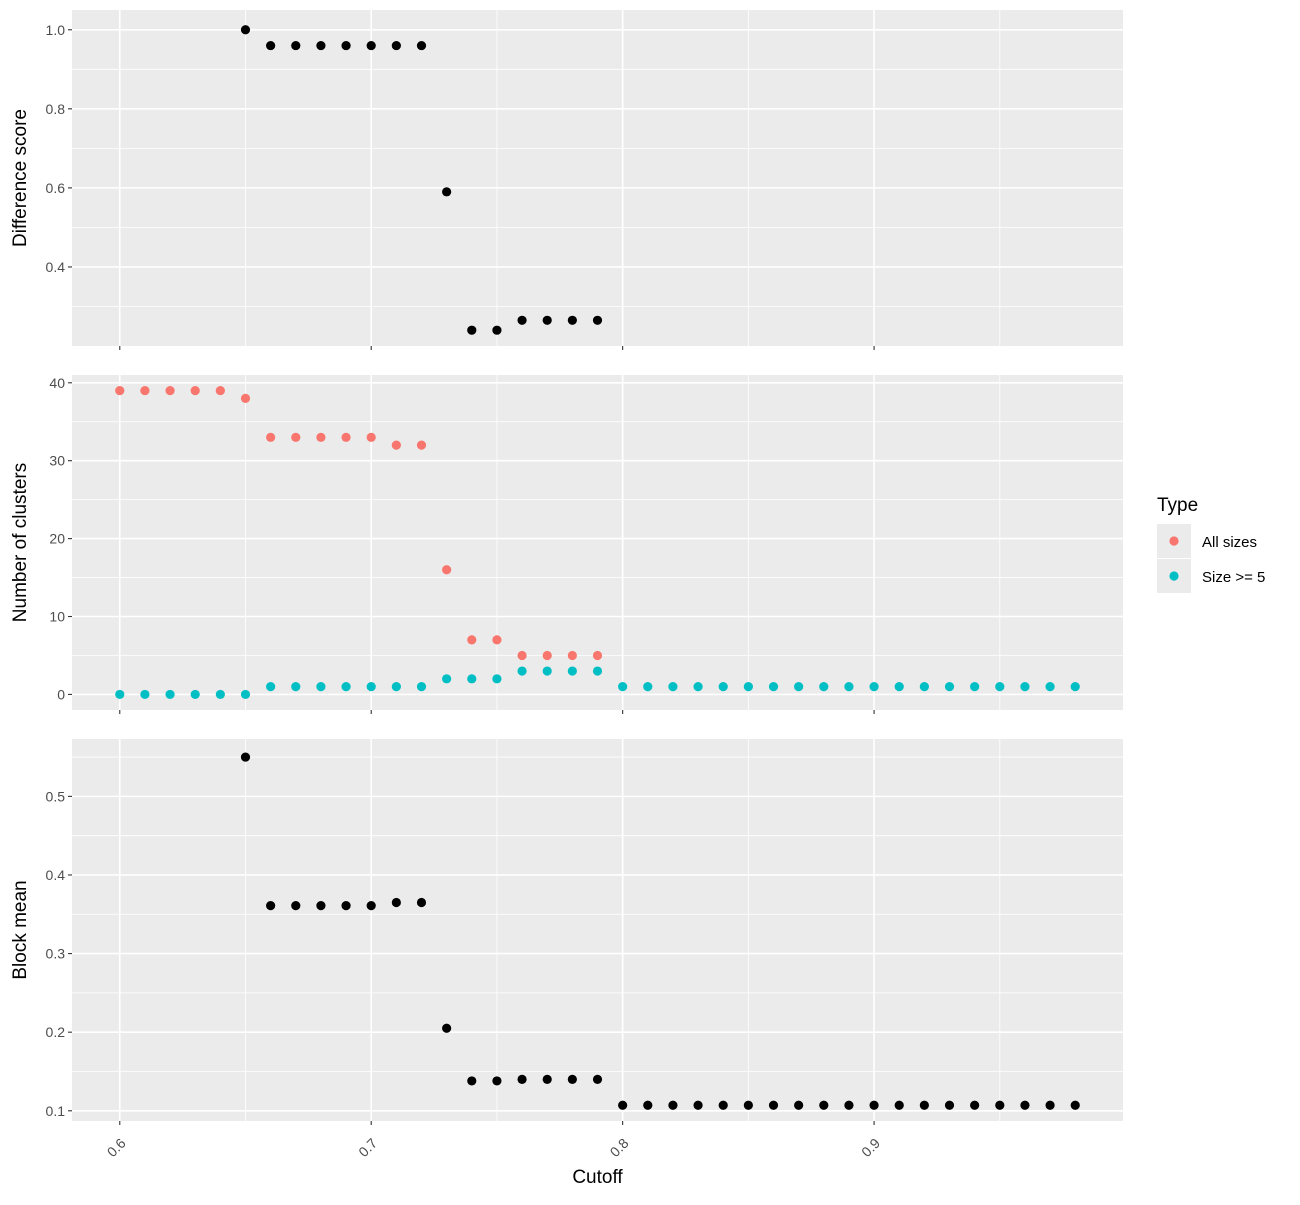 This screenshot has height=1205, width=1300. What do you see at coordinates (359, 523) in the screenshot?
I see `series-all-sizes` at bounding box center [359, 523].